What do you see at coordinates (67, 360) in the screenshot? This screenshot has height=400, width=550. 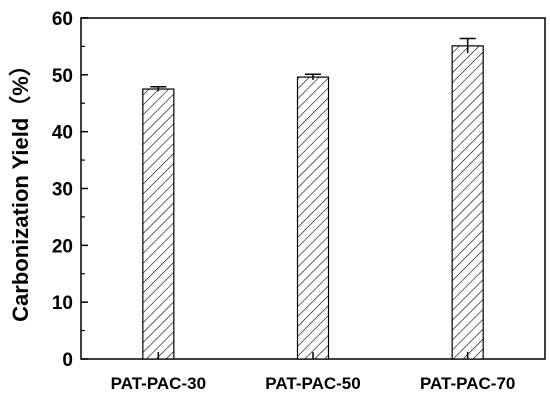 I see `y-tick-label: 0` at bounding box center [67, 360].